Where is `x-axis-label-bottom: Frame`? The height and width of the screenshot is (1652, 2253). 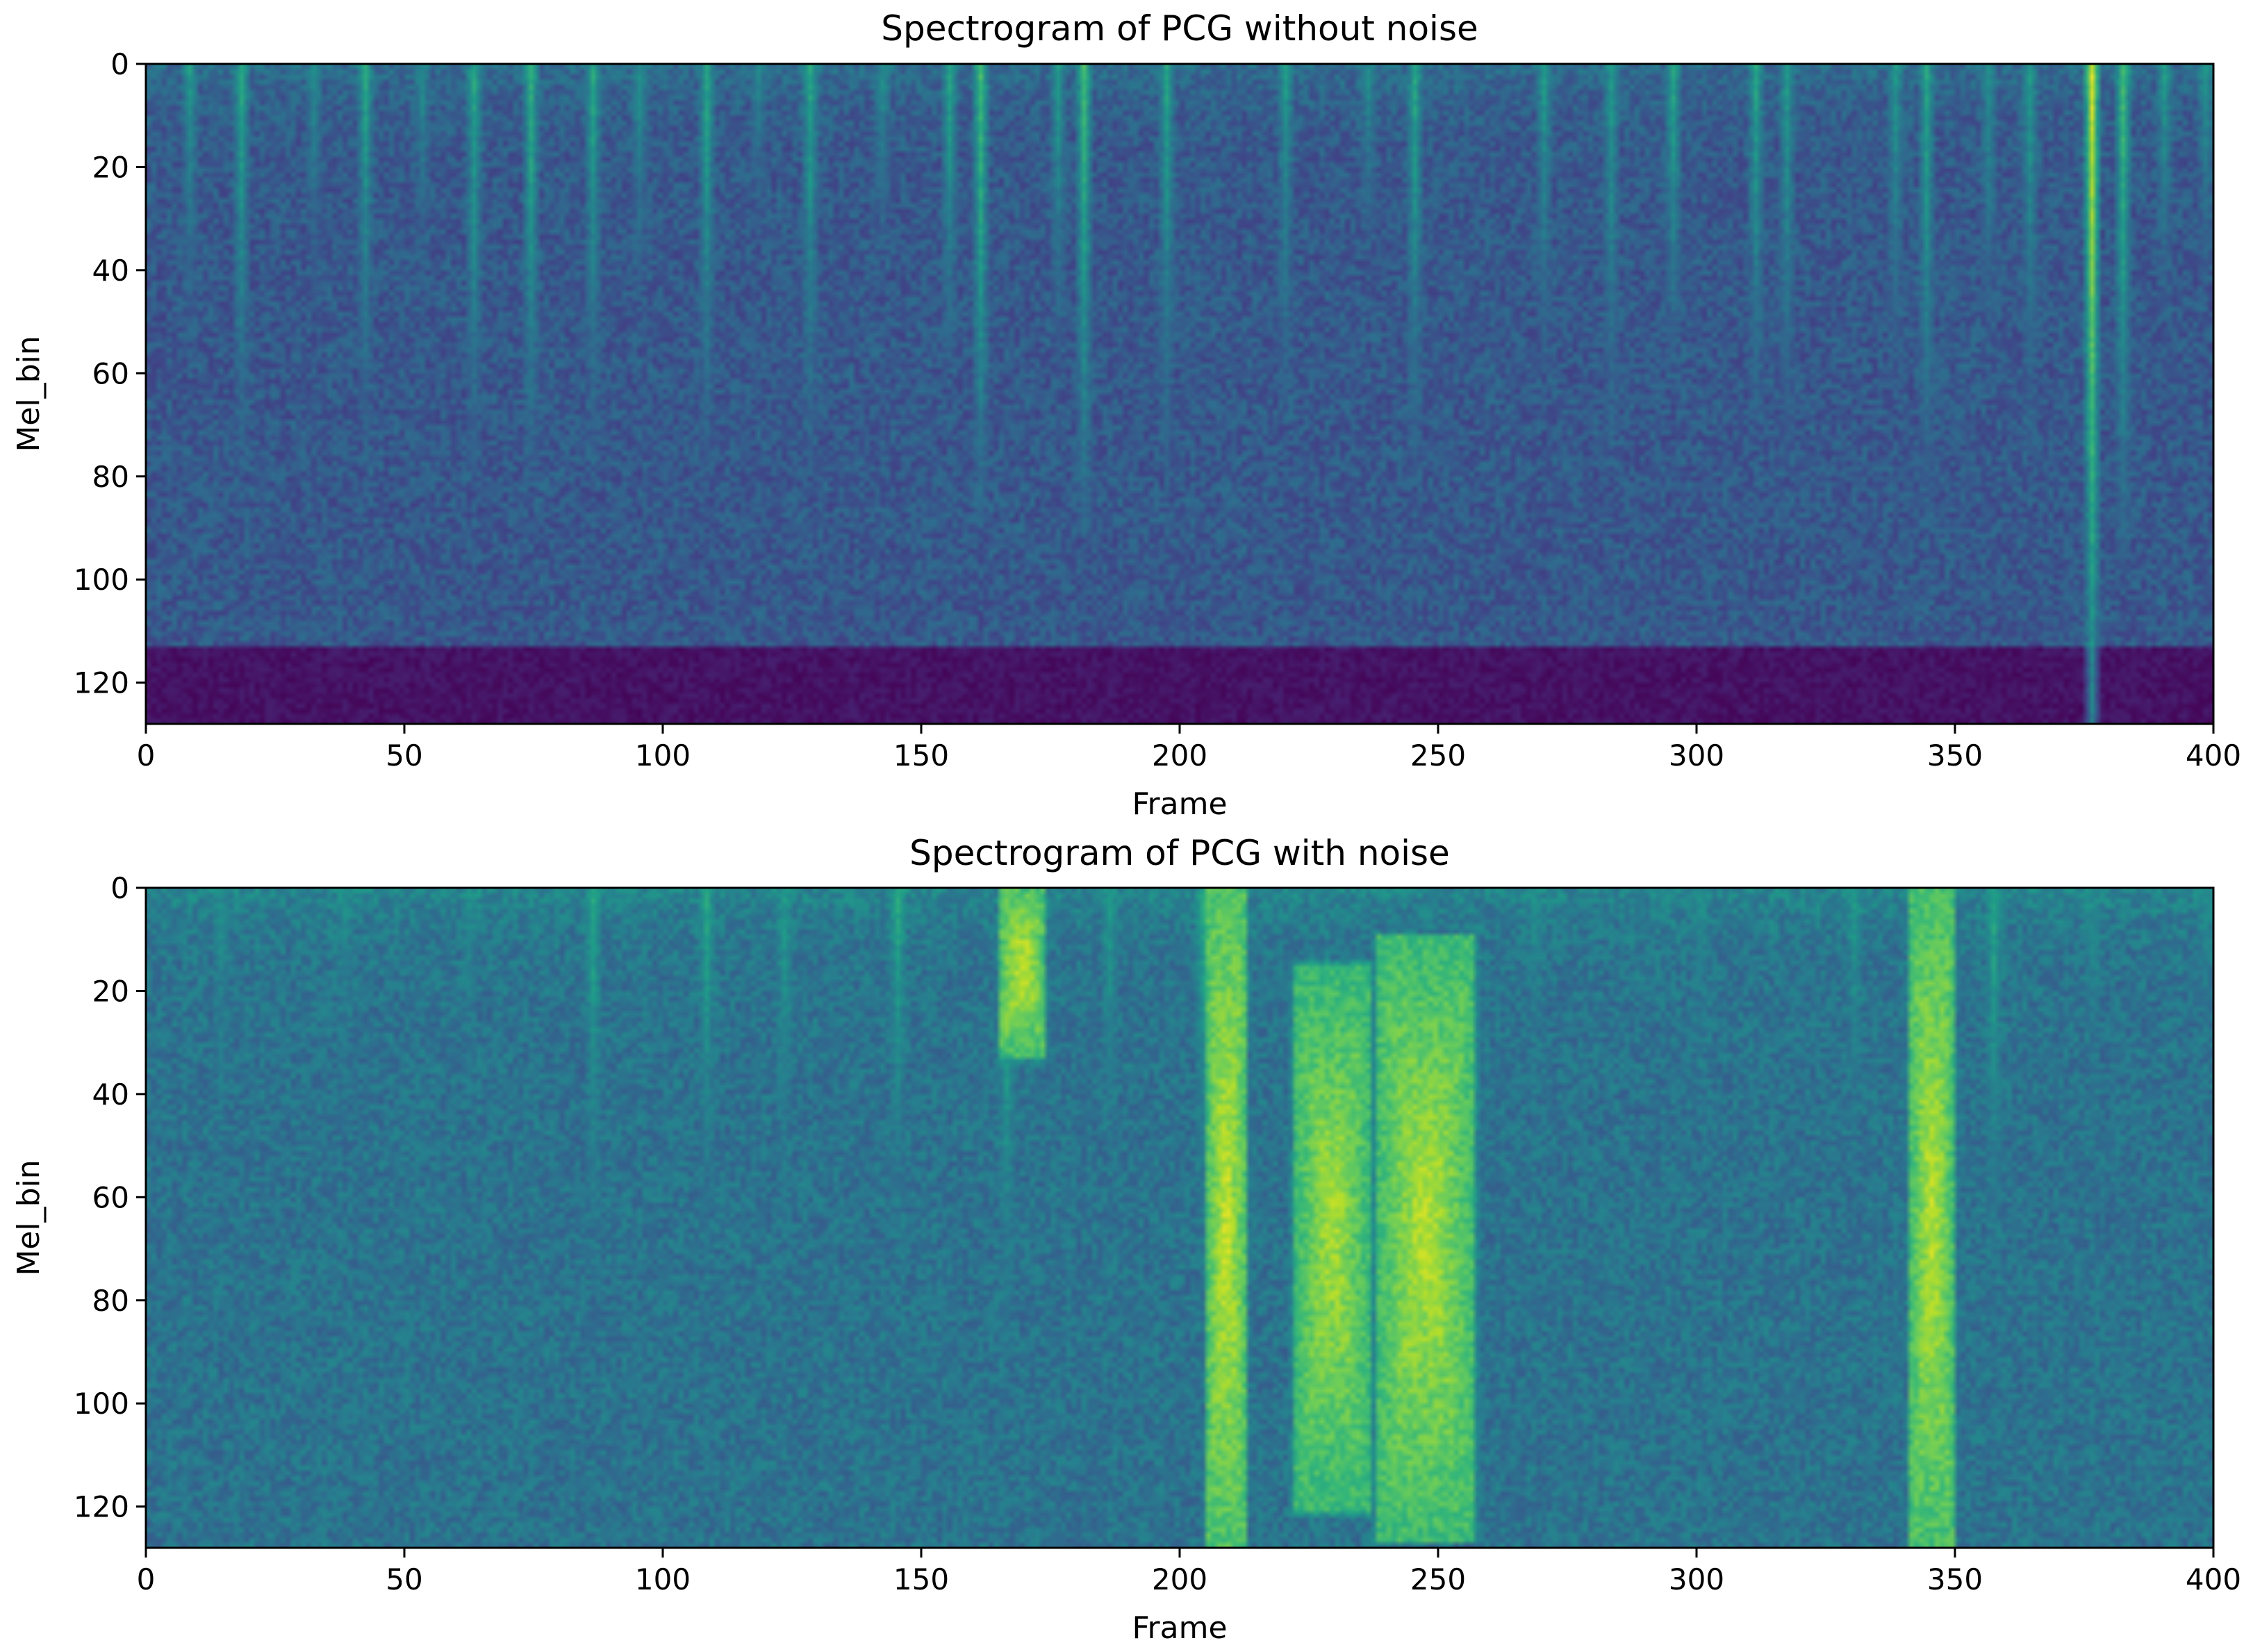 x-axis-label-bottom: Frame is located at coordinates (1179, 1628).